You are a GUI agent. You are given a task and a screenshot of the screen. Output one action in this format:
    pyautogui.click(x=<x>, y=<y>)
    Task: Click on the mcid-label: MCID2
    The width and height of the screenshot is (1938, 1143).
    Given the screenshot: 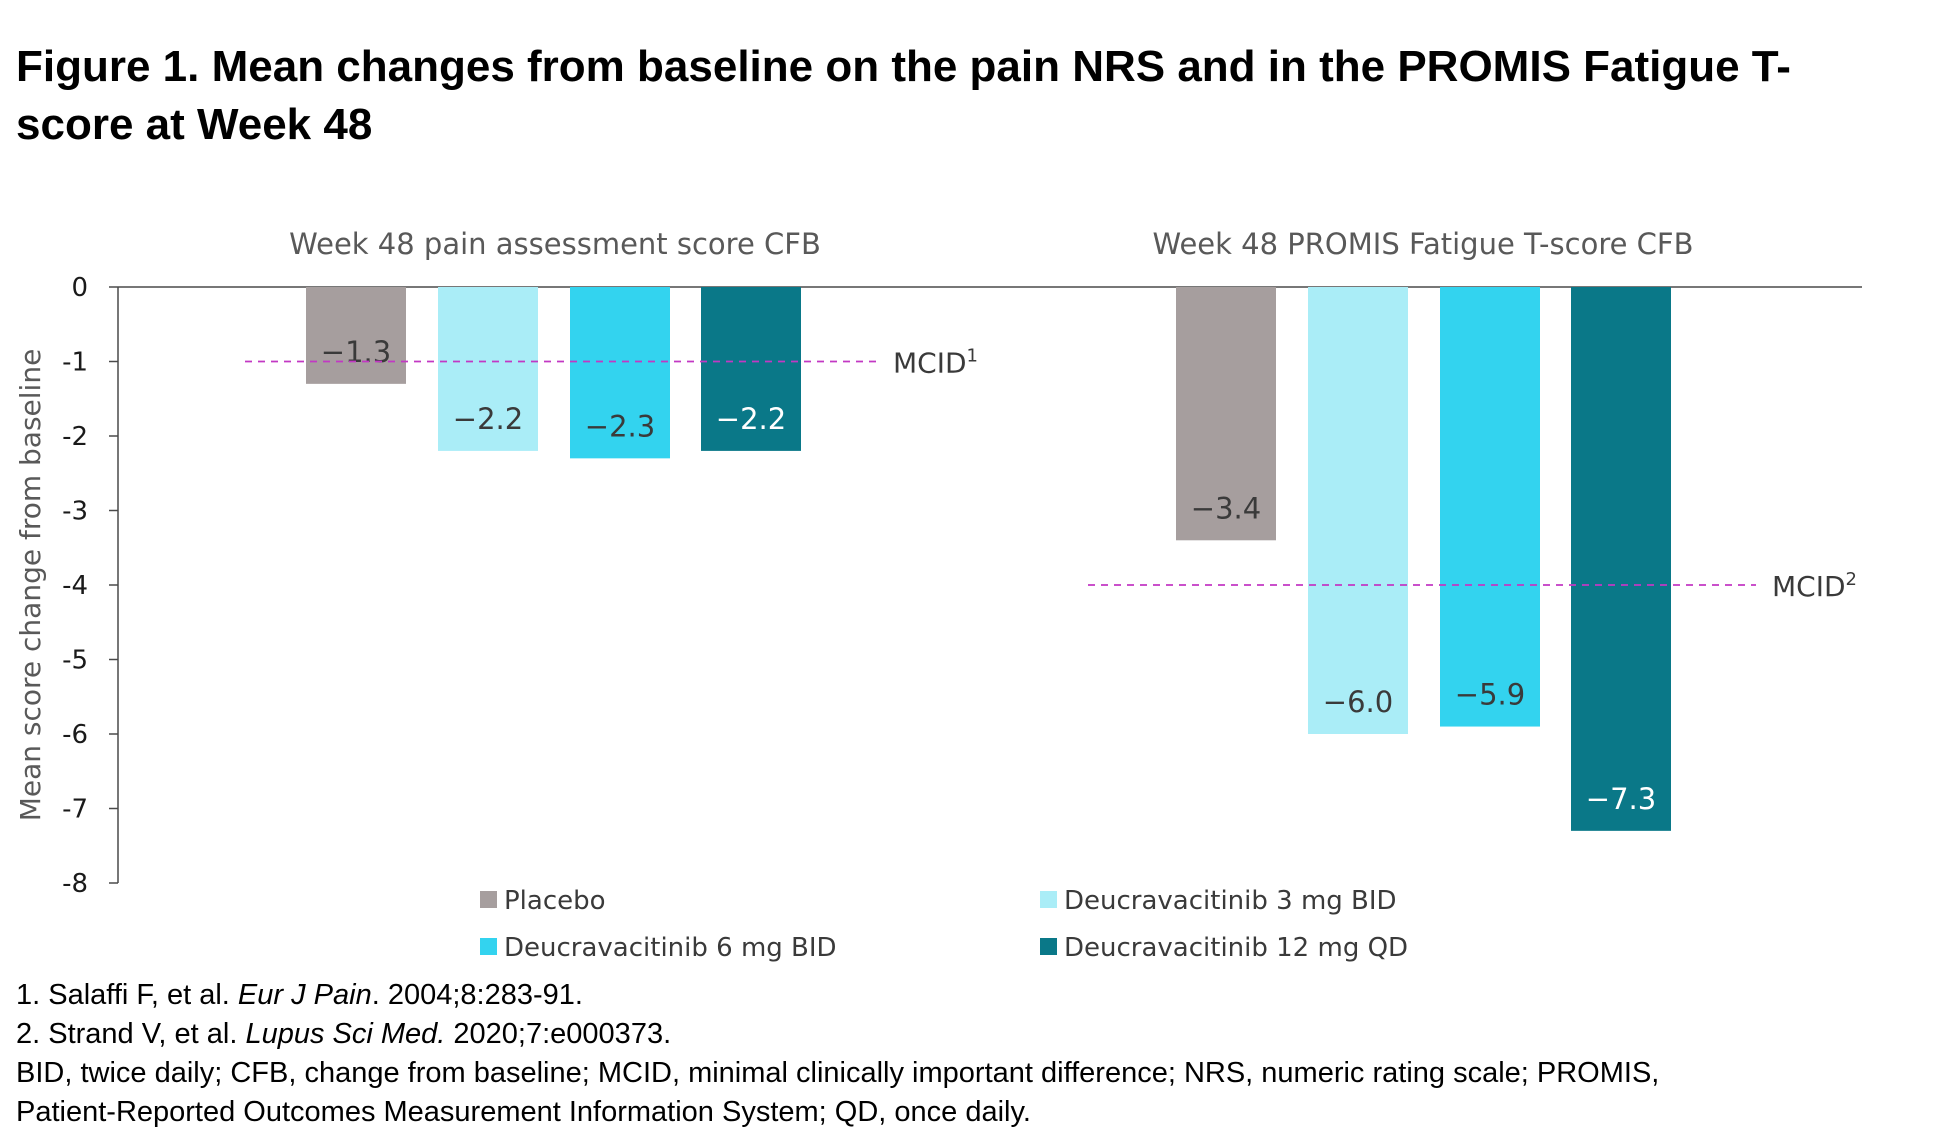 What is the action you would take?
    pyautogui.click(x=1814, y=586)
    